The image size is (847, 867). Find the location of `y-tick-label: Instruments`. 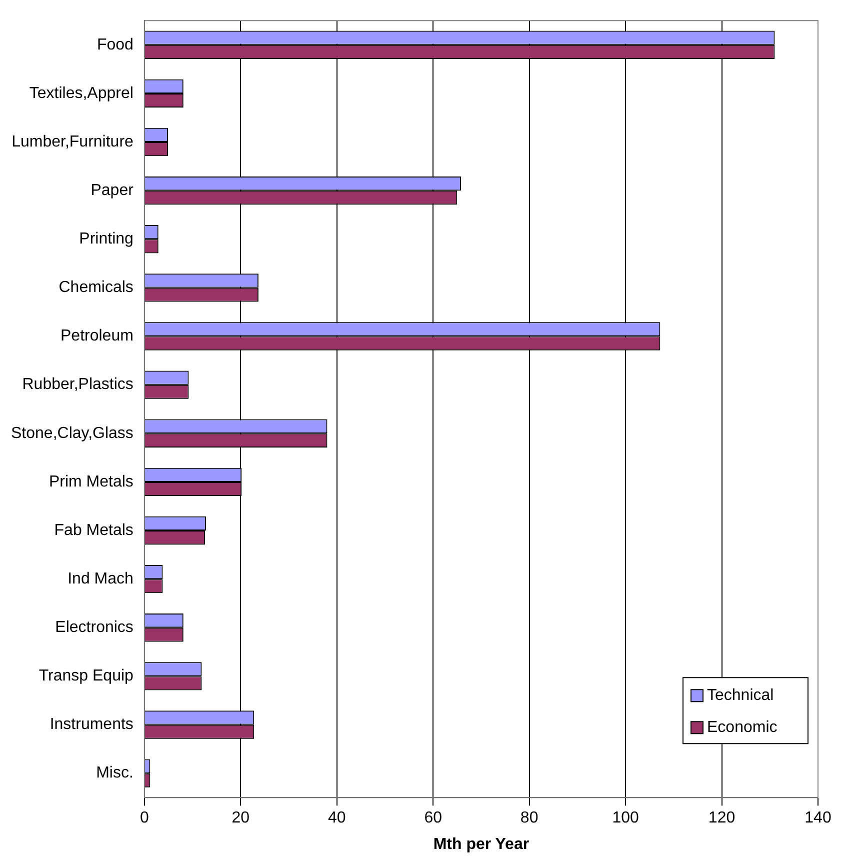

y-tick-label: Instruments is located at coordinates (92, 725).